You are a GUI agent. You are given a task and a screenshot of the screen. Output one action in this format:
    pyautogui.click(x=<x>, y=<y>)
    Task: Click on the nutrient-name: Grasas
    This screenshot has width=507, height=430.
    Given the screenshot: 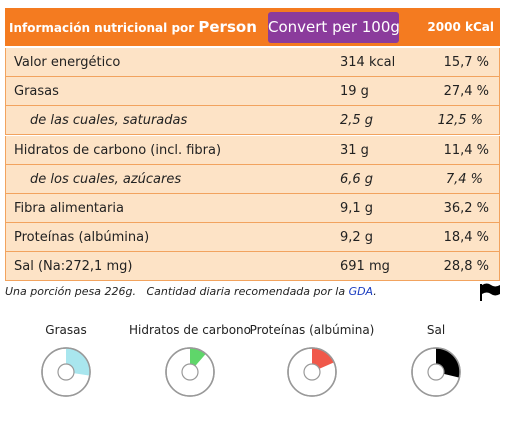 What is the action you would take?
    pyautogui.click(x=36, y=92)
    